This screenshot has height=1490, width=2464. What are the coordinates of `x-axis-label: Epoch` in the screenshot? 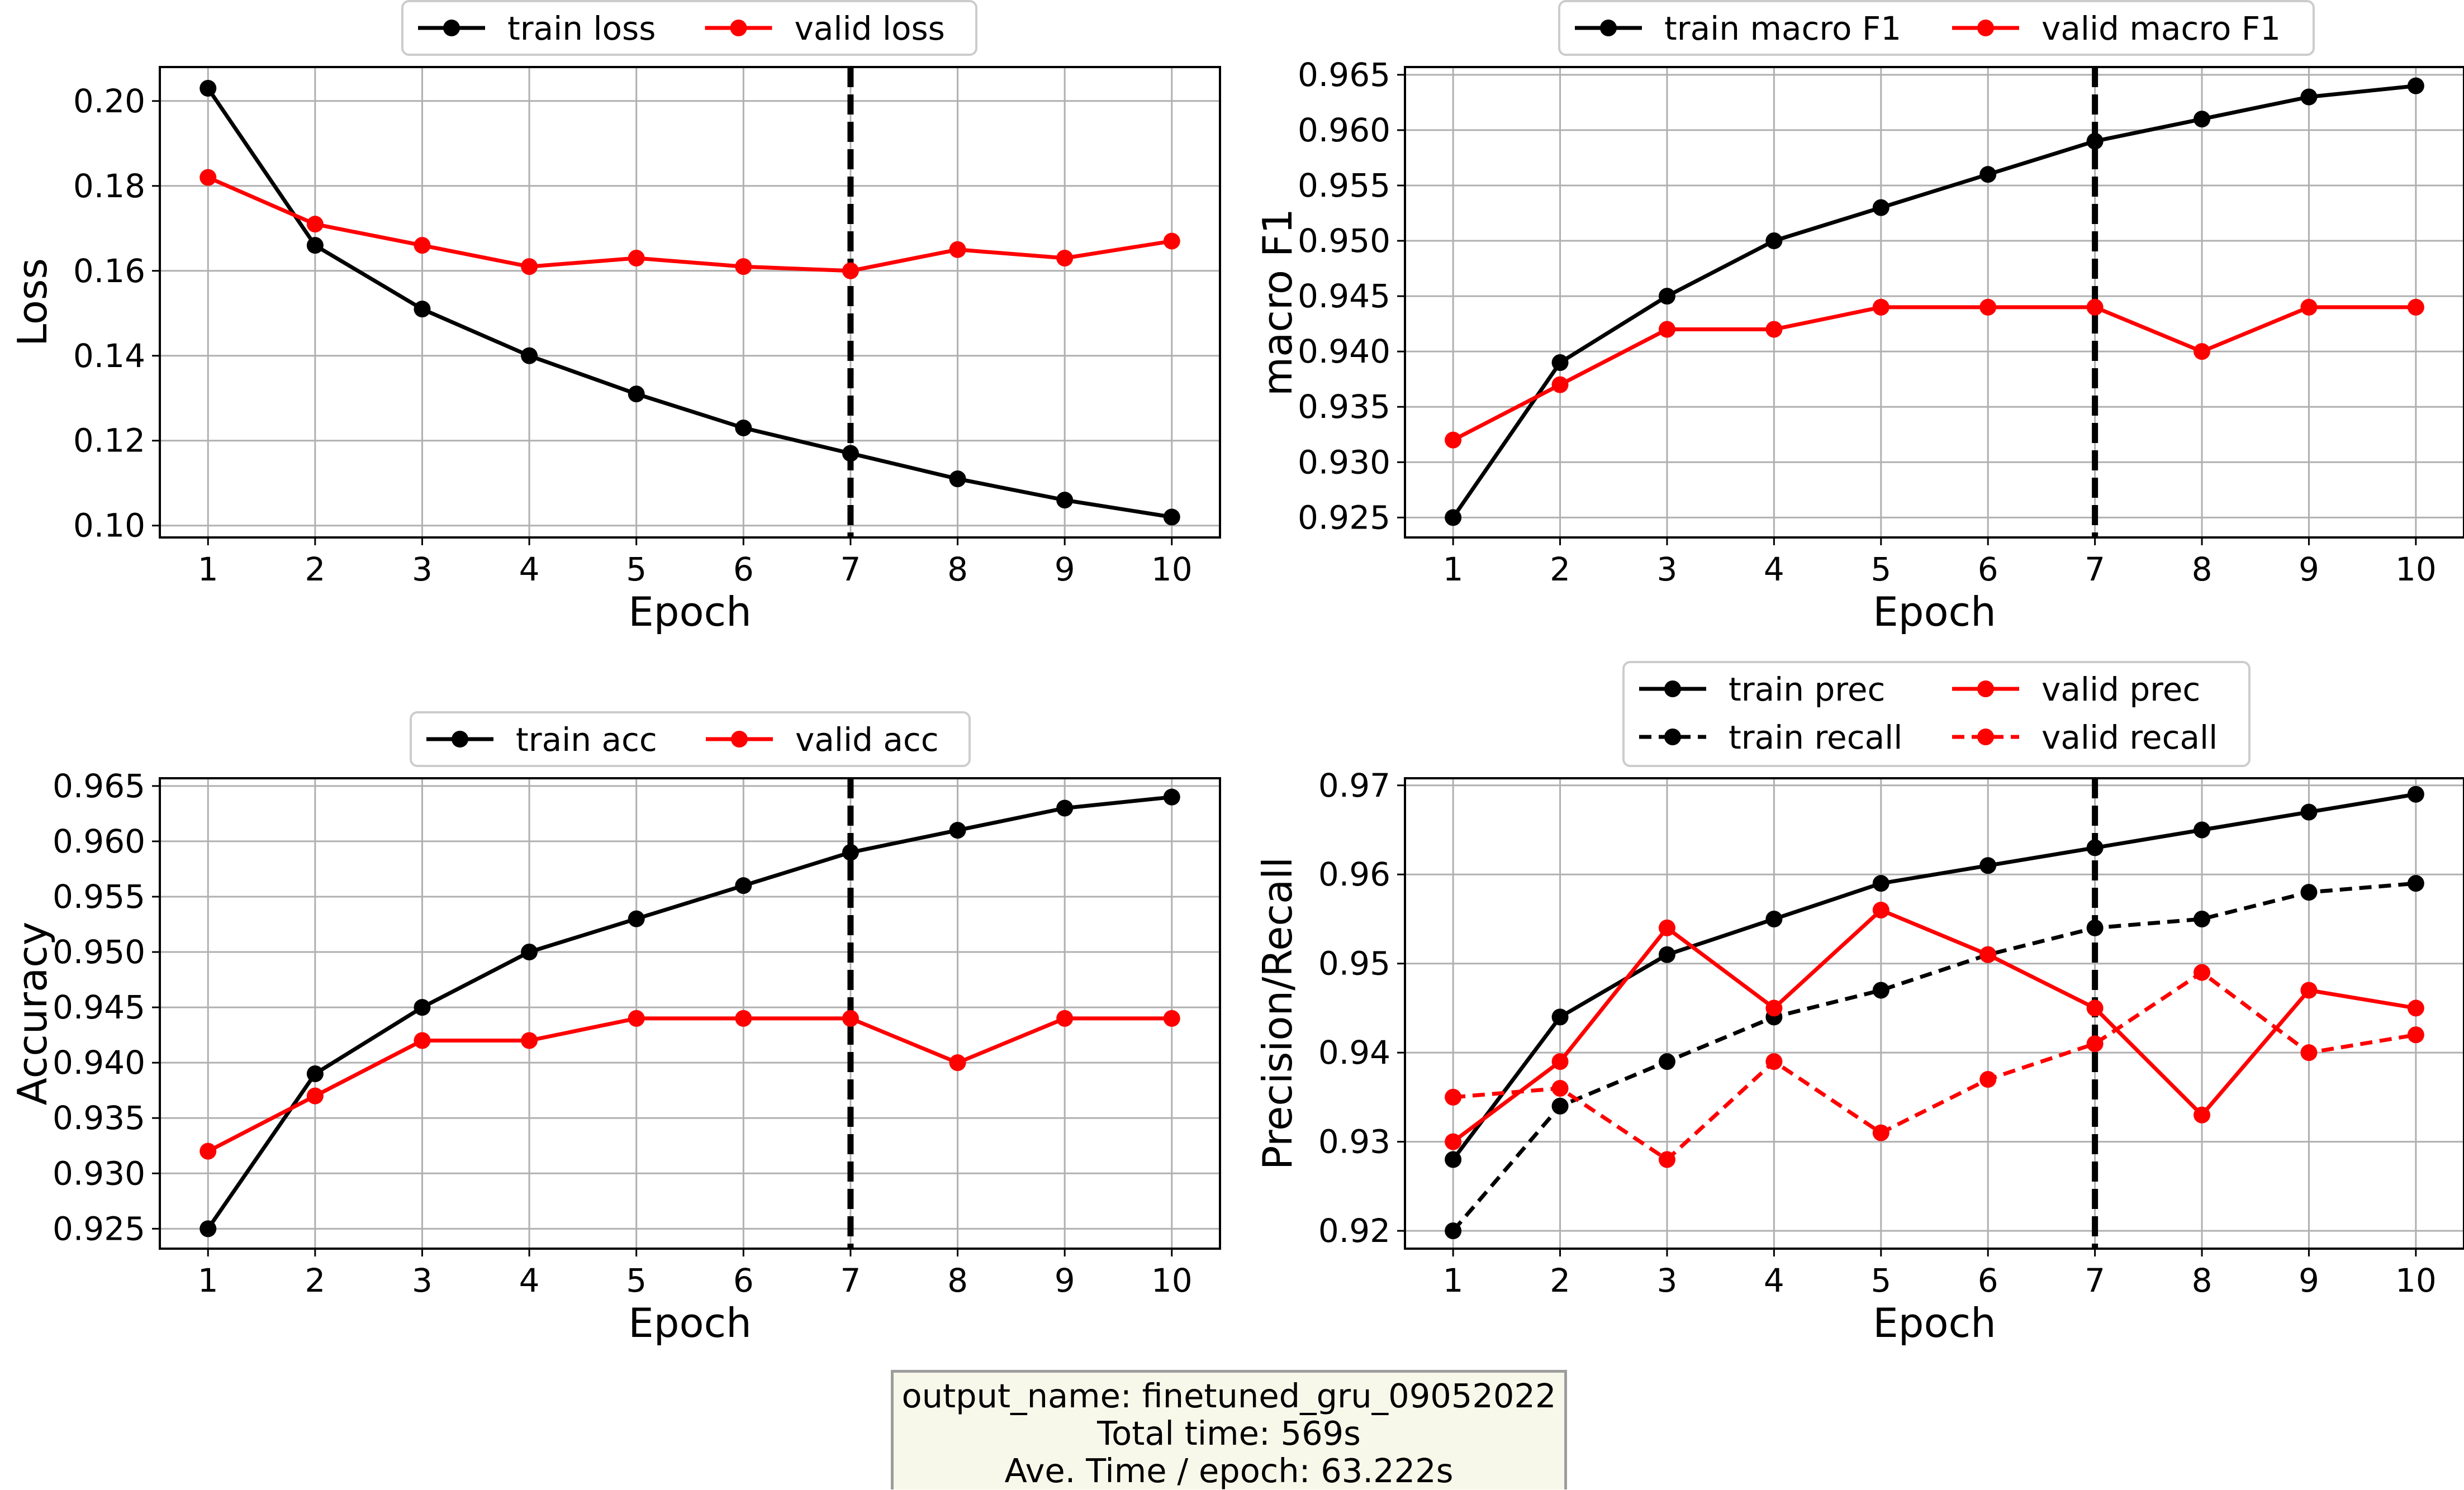 It's located at (1934, 611).